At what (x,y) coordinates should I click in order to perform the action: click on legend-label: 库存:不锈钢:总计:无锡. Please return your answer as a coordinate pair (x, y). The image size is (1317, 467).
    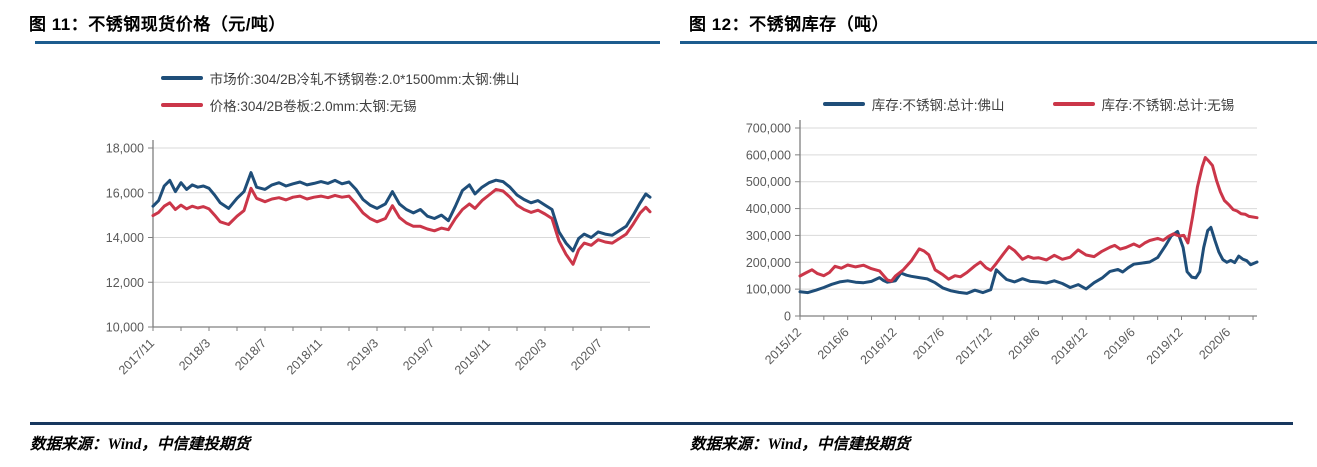
    Looking at the image, I should click on (1168, 105).